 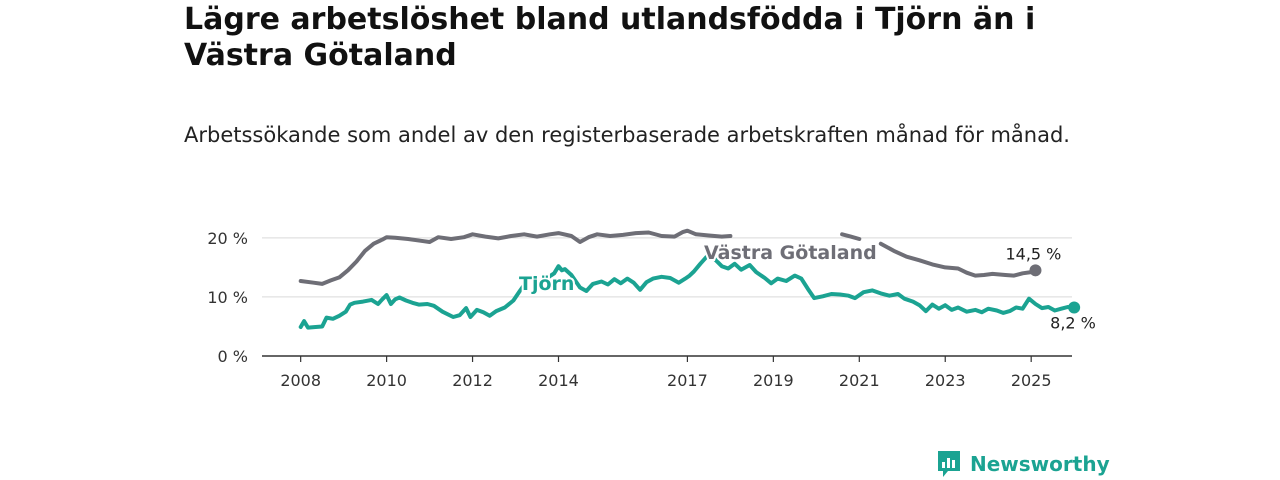 What do you see at coordinates (515, 257) in the screenshot?
I see `series-line-vastra-gotaland` at bounding box center [515, 257].